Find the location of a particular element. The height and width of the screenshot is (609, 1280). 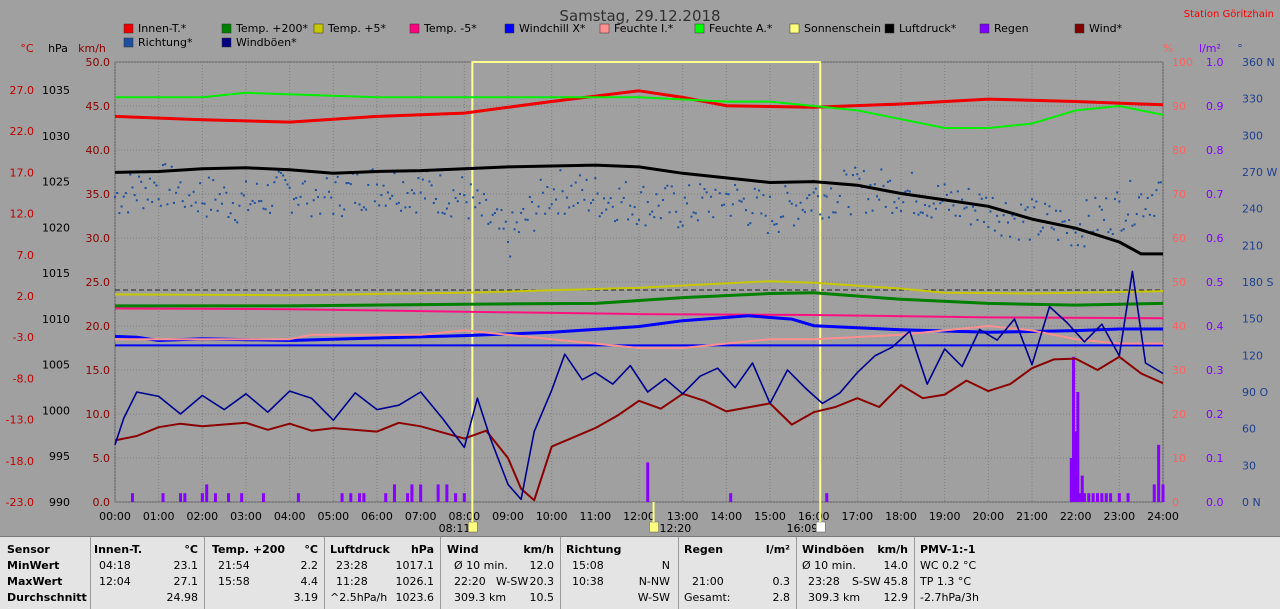

temp-axis-tick: 2.0 is located at coordinates (26, 296).